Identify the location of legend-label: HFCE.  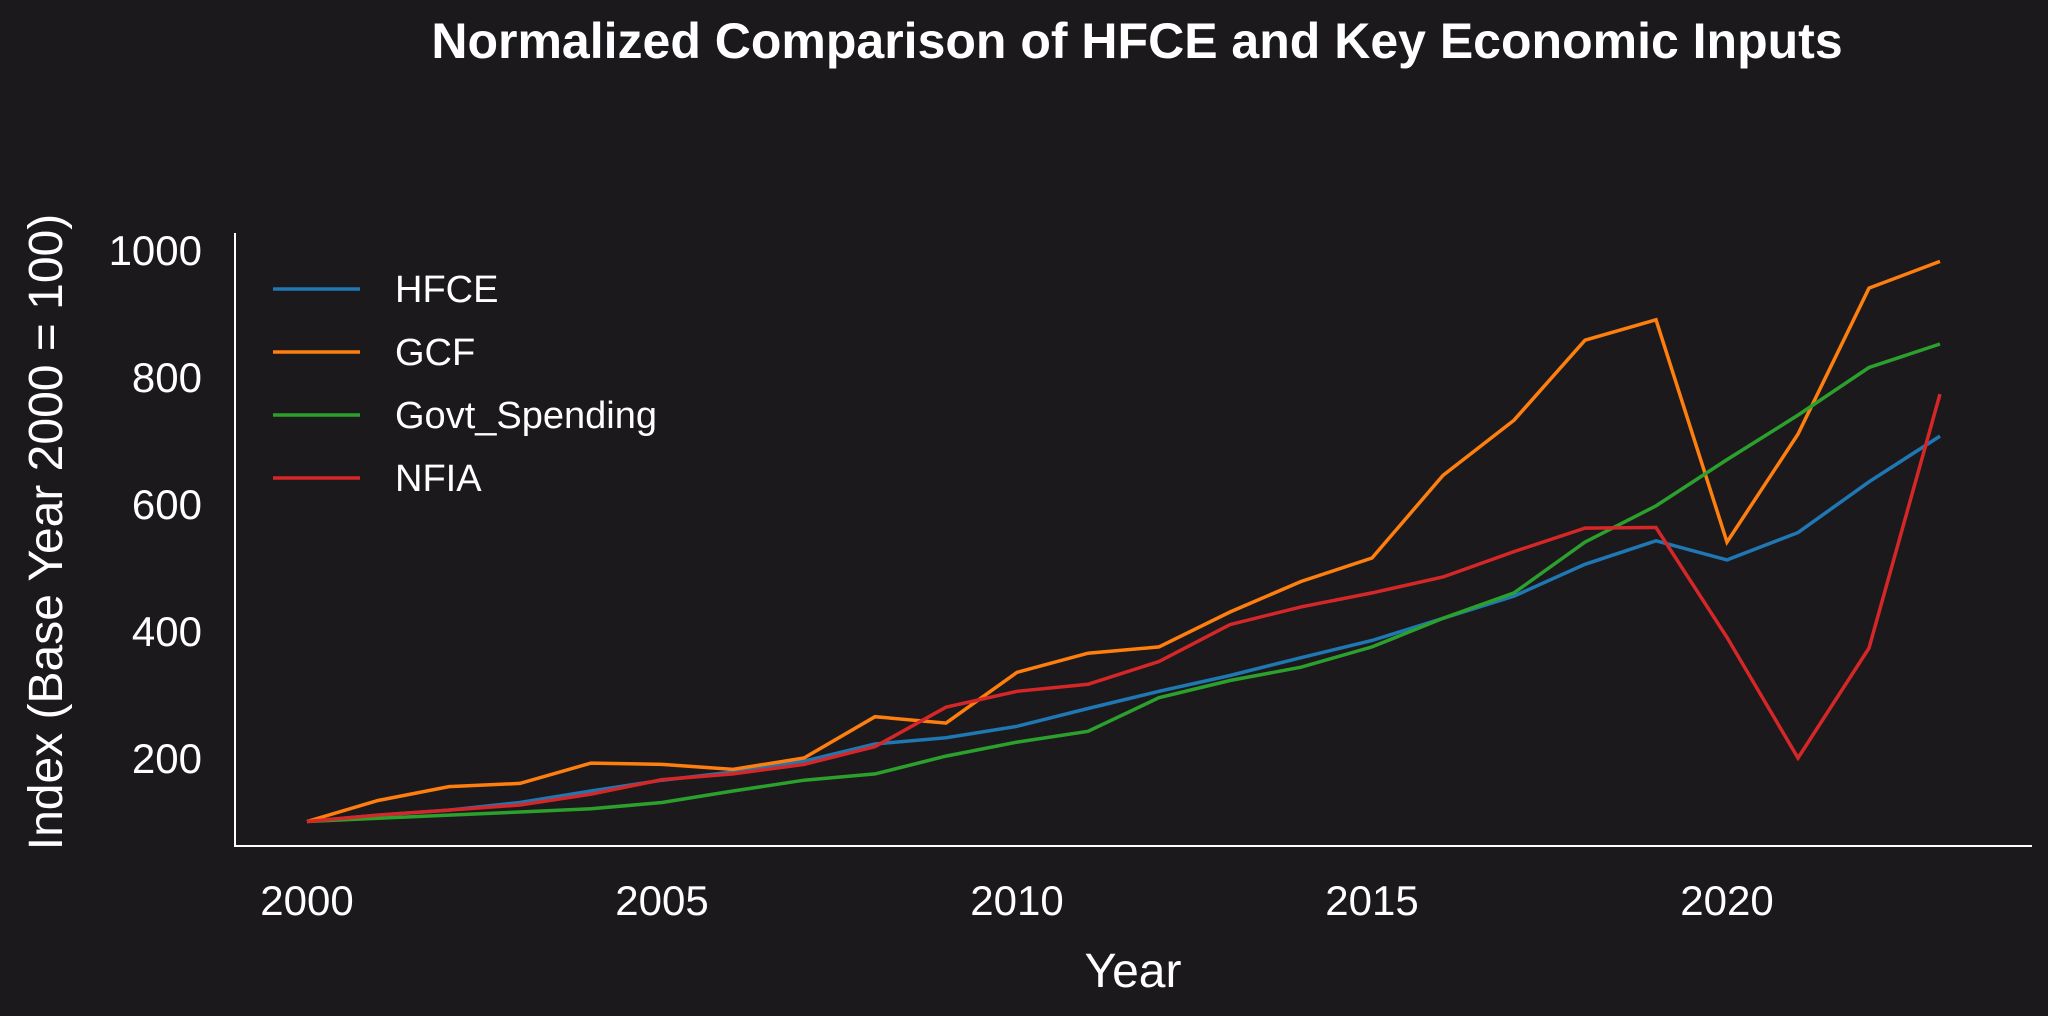
(446, 290).